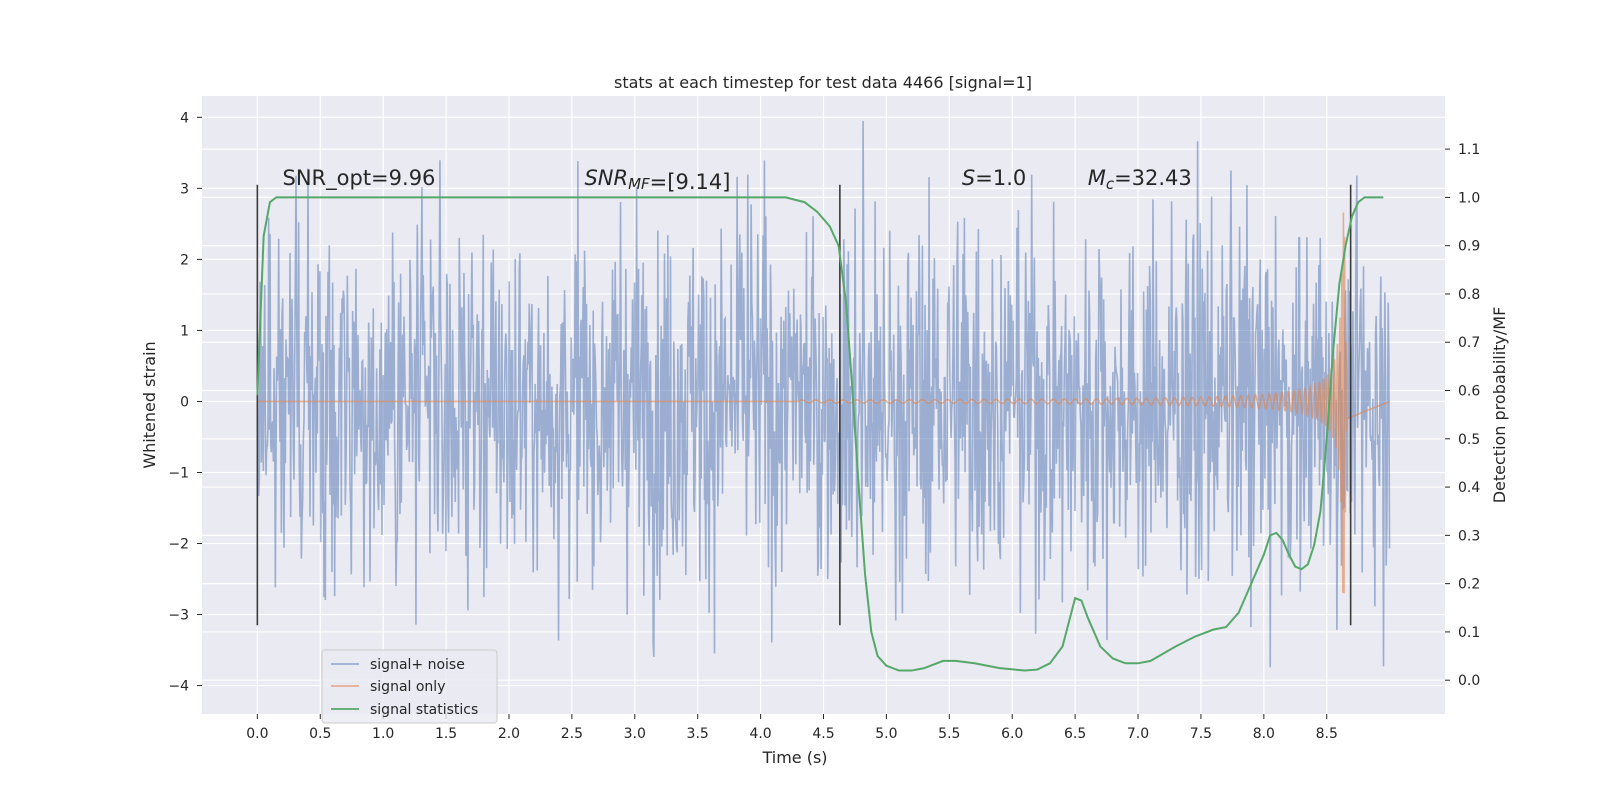  Describe the element at coordinates (178, 473) in the screenshot. I see `y-tick-label: −1` at that location.